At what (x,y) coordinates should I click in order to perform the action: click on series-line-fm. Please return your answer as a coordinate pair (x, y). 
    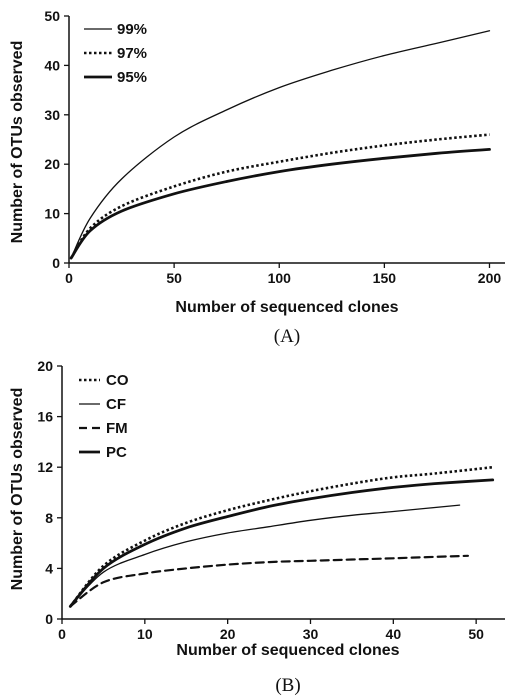
    Looking at the image, I should click on (269, 581).